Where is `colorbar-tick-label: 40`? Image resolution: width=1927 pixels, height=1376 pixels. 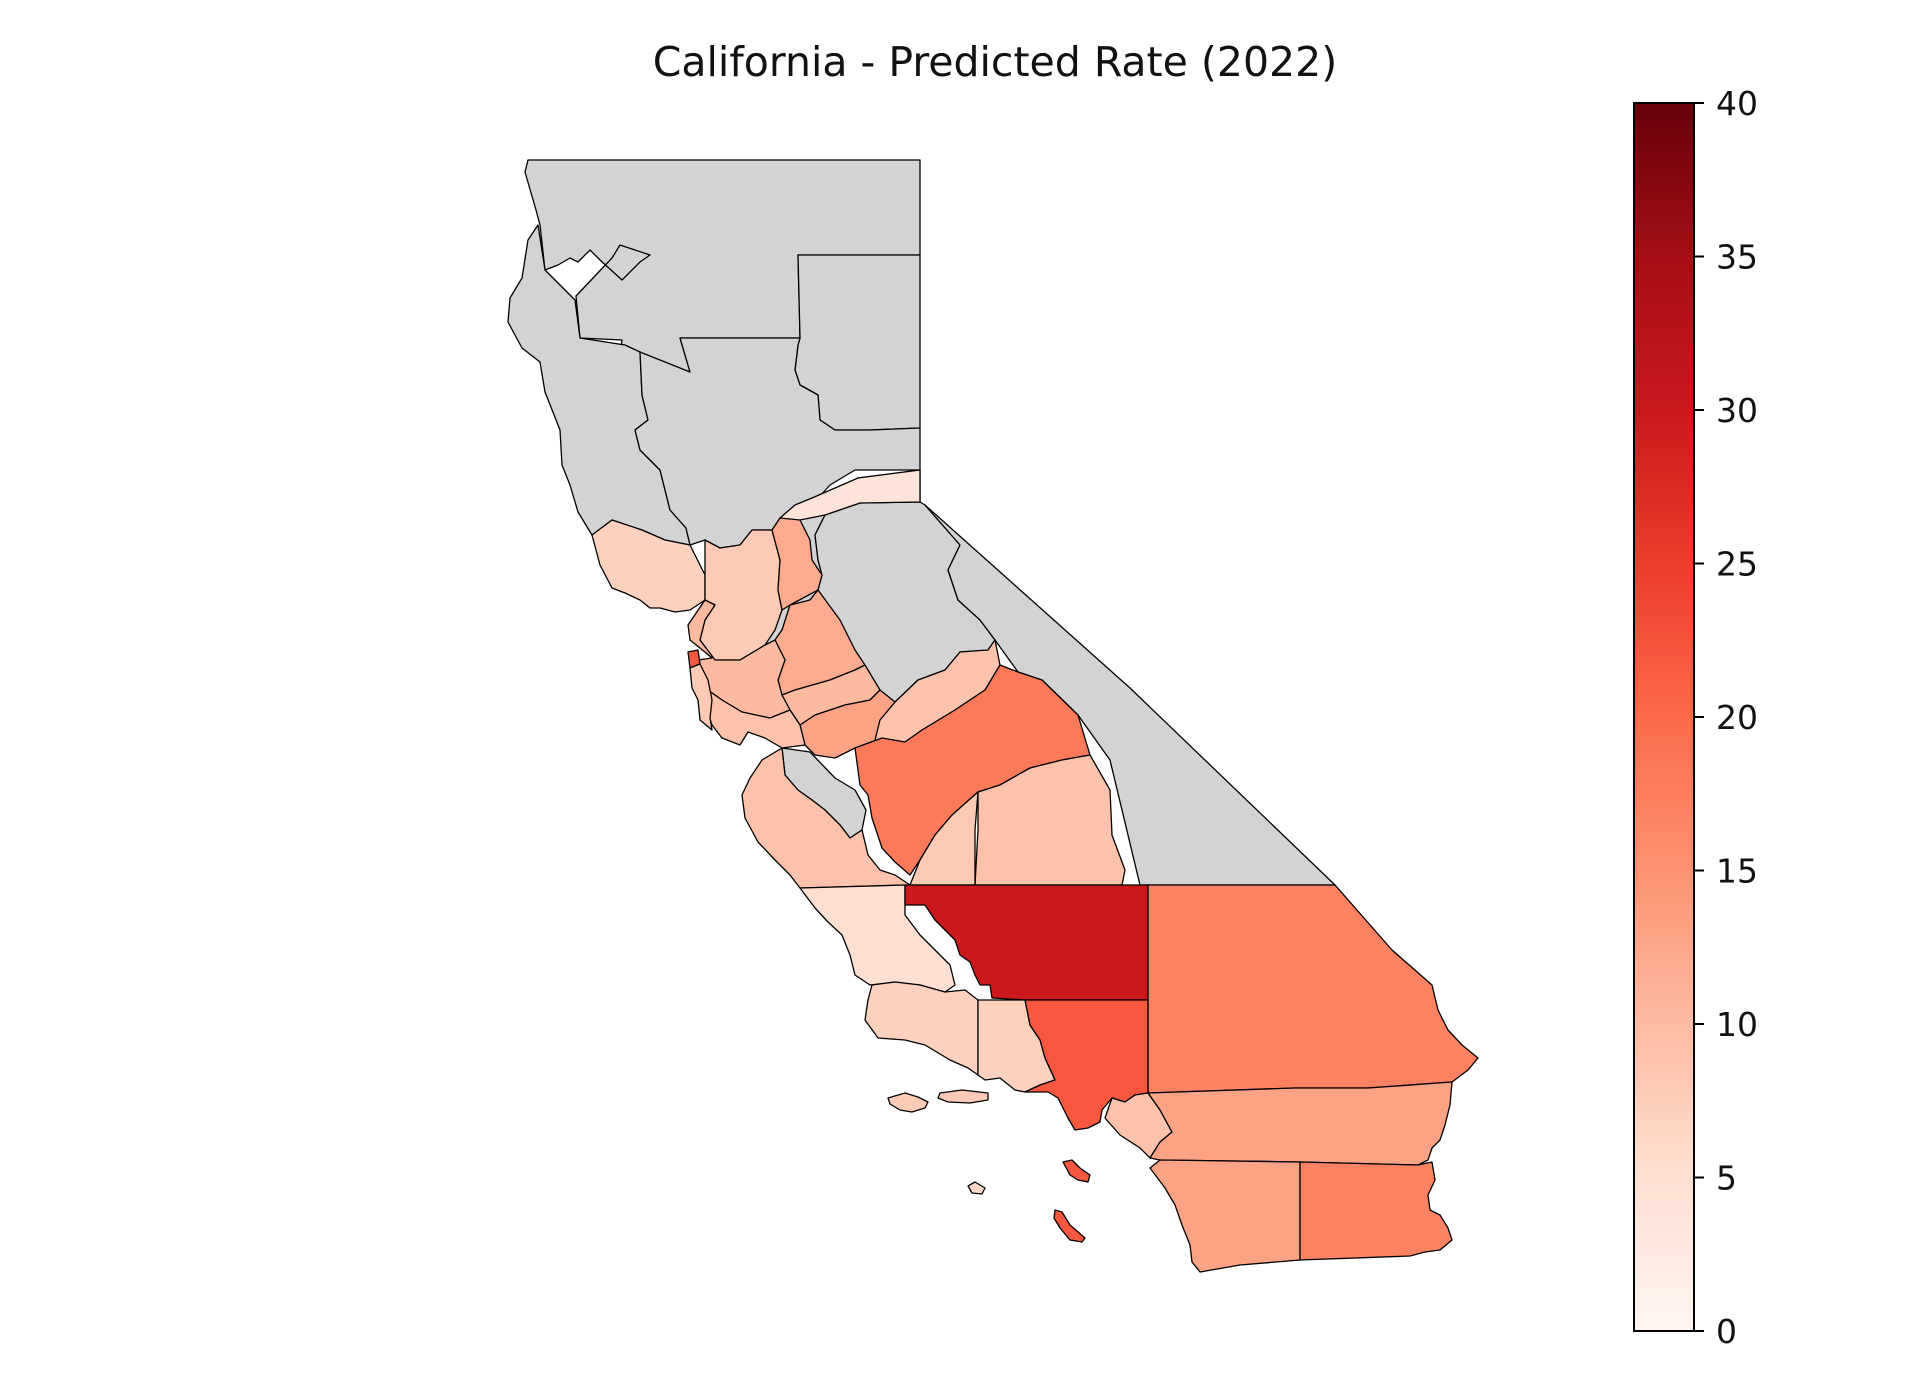
colorbar-tick-label: 40 is located at coordinates (1737, 103).